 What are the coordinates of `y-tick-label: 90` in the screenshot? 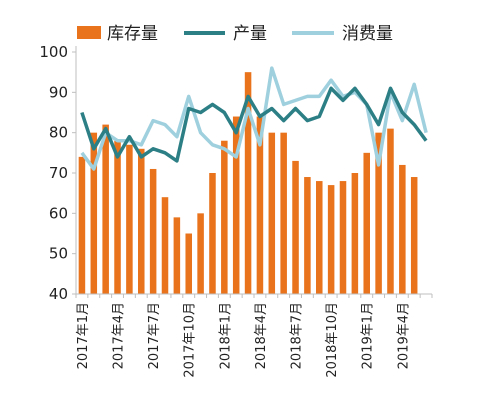 It's located at (58, 92).